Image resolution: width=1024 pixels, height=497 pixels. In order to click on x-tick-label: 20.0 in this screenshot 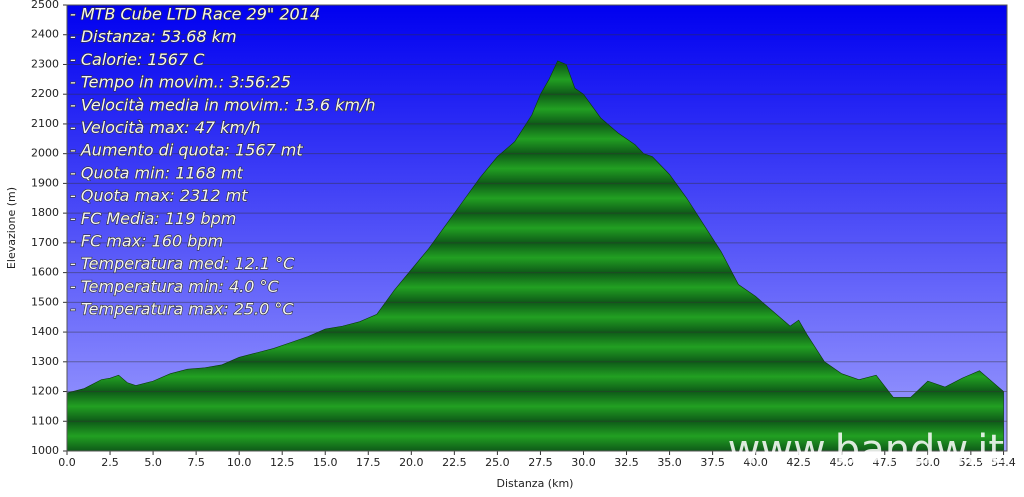, I will do `click(411, 462)`.